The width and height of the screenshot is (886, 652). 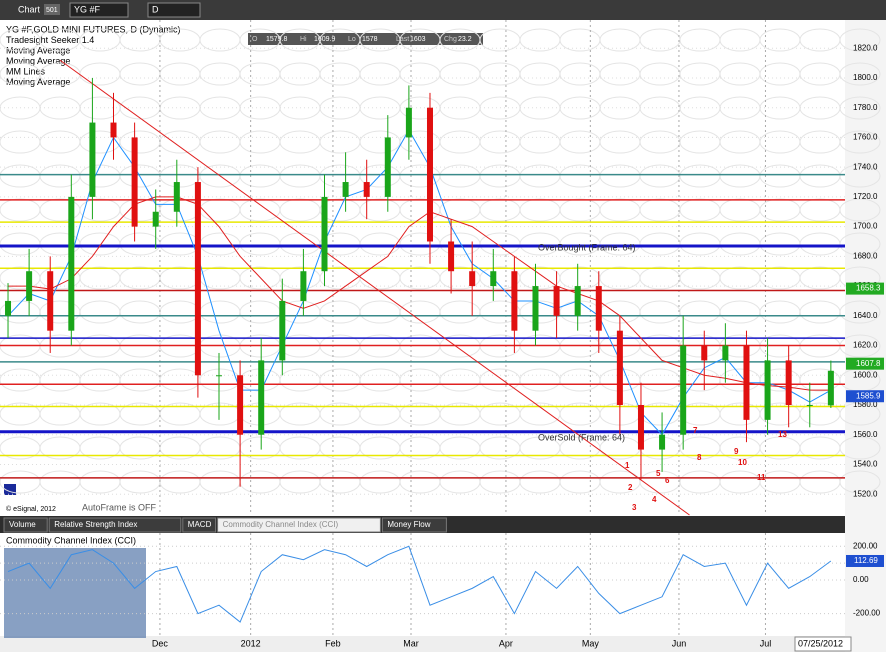 What do you see at coordinates (160, 643) in the screenshot?
I see `x-tick-label: Dec` at bounding box center [160, 643].